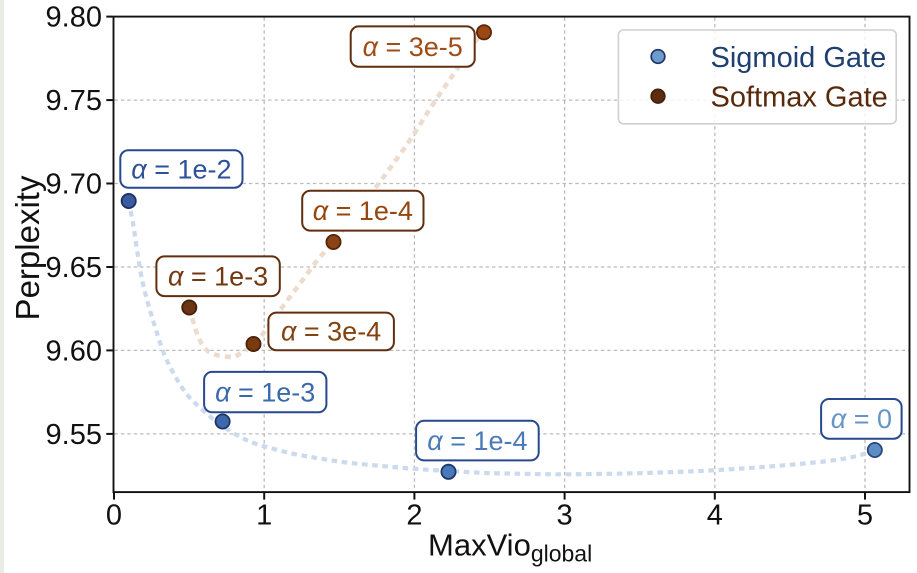 This screenshot has height=573, width=917. I want to click on svg-text: α = 1e-2, so click(181, 169).